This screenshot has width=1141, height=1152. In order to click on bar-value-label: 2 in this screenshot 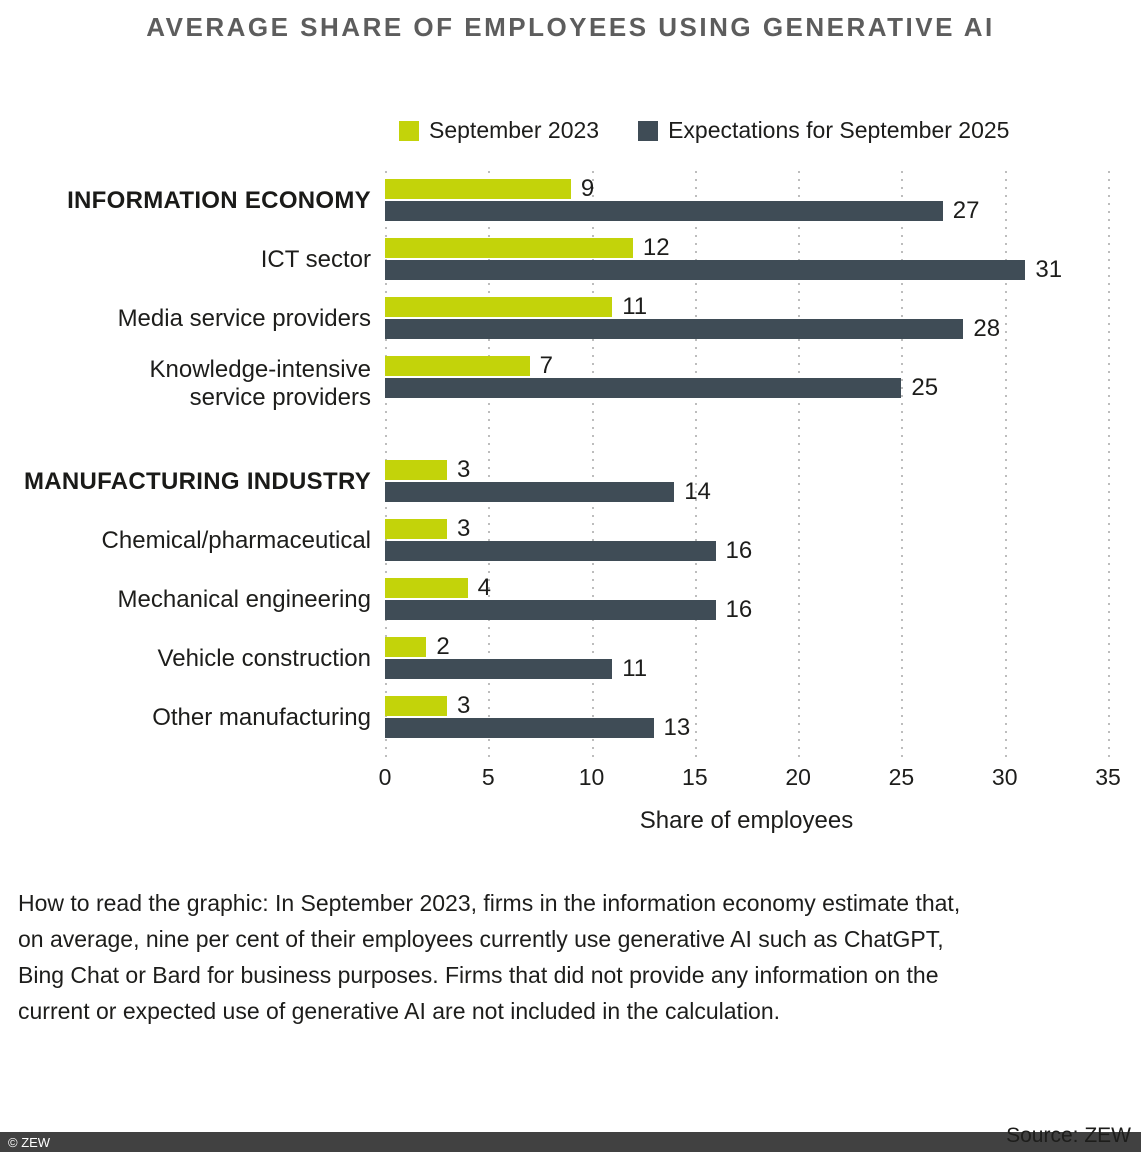, I will do `click(443, 646)`.